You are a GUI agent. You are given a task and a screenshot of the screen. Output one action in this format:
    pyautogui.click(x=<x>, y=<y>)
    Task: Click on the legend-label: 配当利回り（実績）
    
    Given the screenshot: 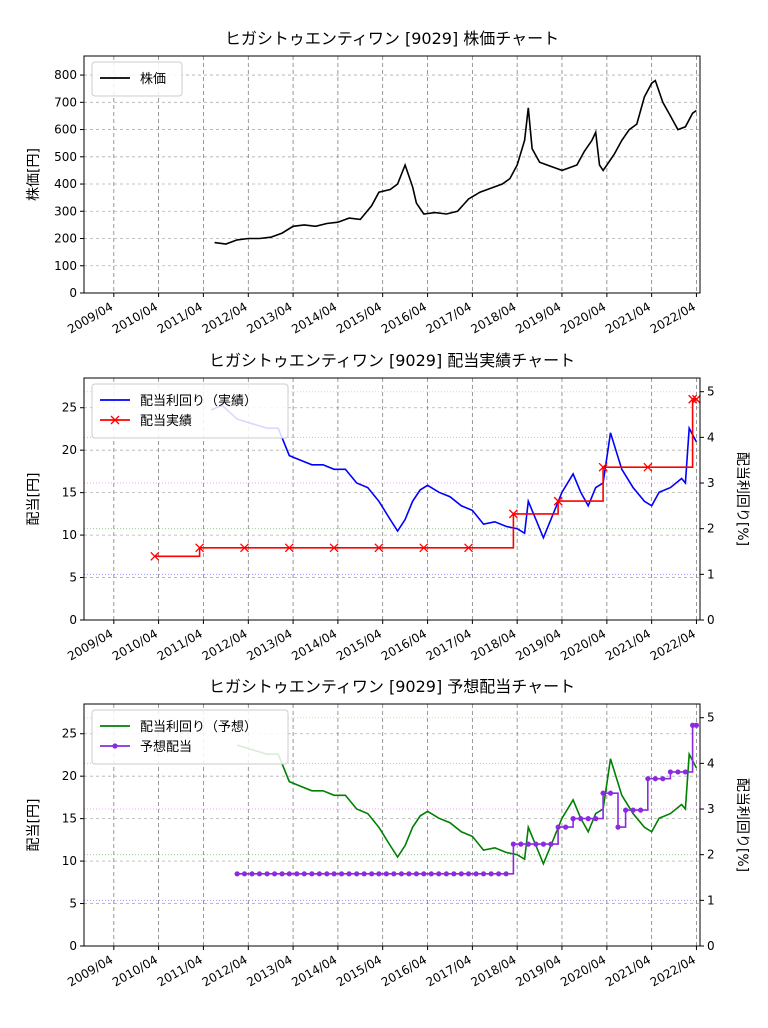 What is the action you would take?
    pyautogui.click(x=198, y=401)
    